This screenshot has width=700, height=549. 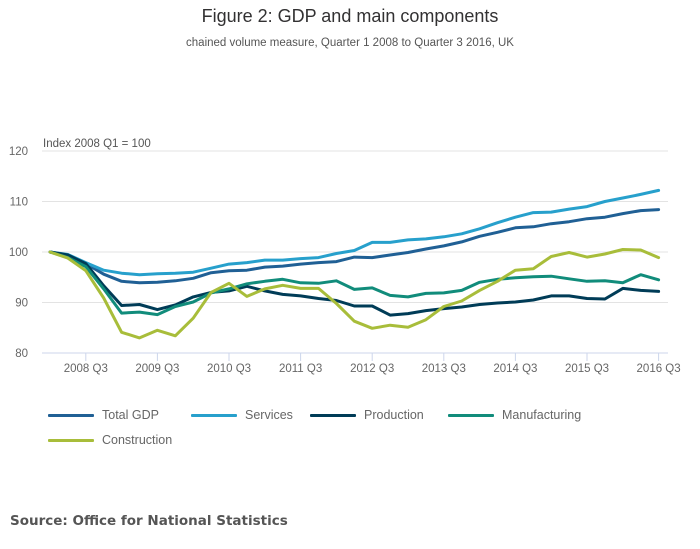 I want to click on x-tick-label: 2008 Q3, so click(x=86, y=369).